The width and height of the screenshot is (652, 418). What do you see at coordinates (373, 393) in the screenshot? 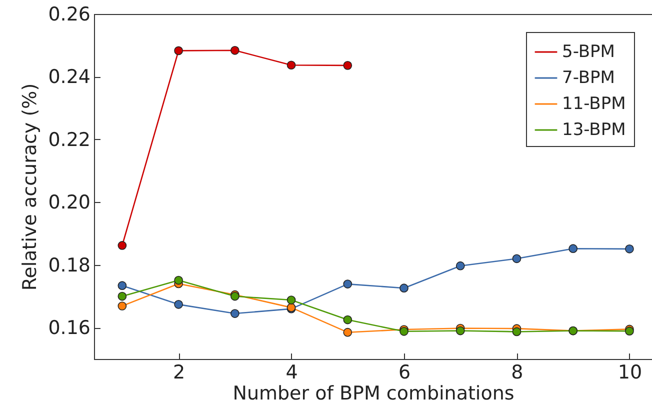
I see `x-axis-title: Number of BPM combinations` at bounding box center [373, 393].